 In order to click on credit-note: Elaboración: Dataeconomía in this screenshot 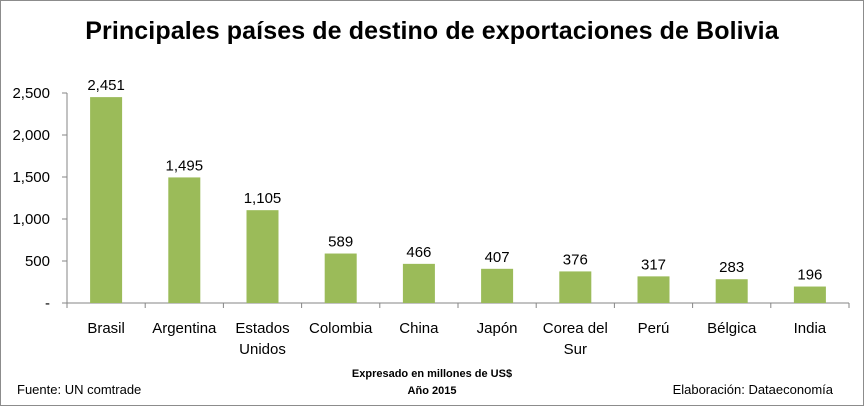, I will do `click(752, 389)`.